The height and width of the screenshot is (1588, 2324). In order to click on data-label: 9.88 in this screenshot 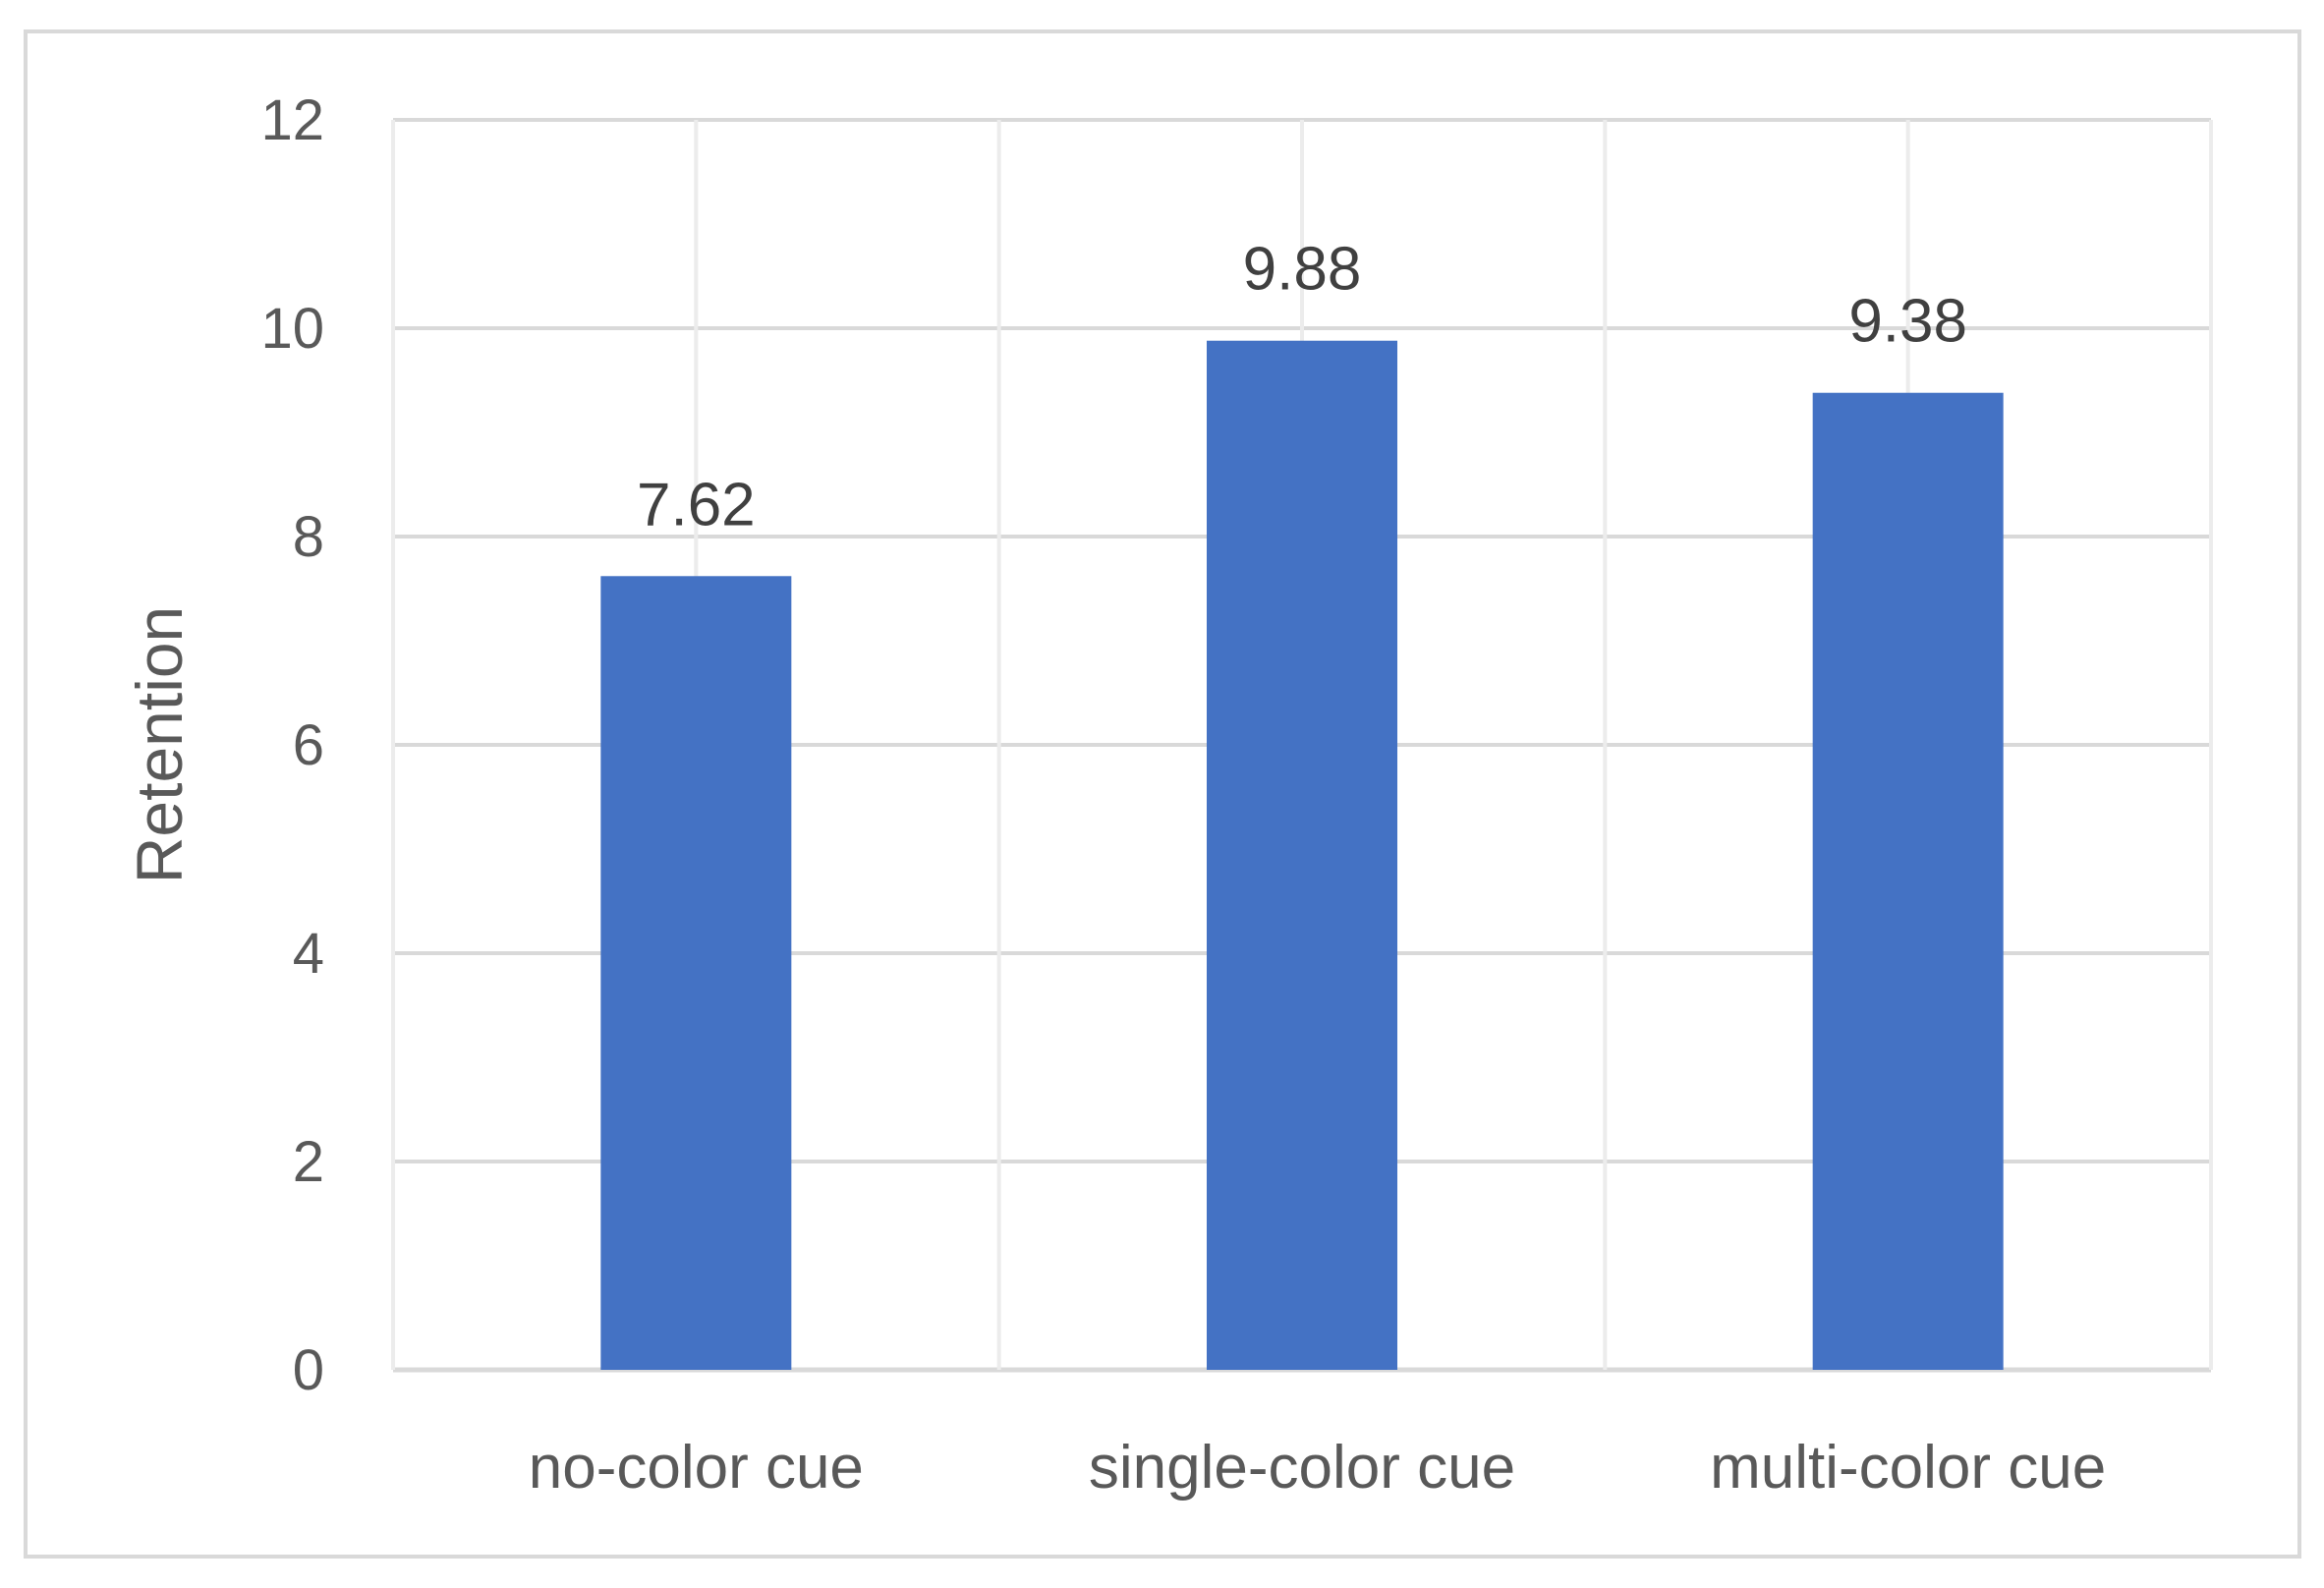, I will do `click(1302, 270)`.